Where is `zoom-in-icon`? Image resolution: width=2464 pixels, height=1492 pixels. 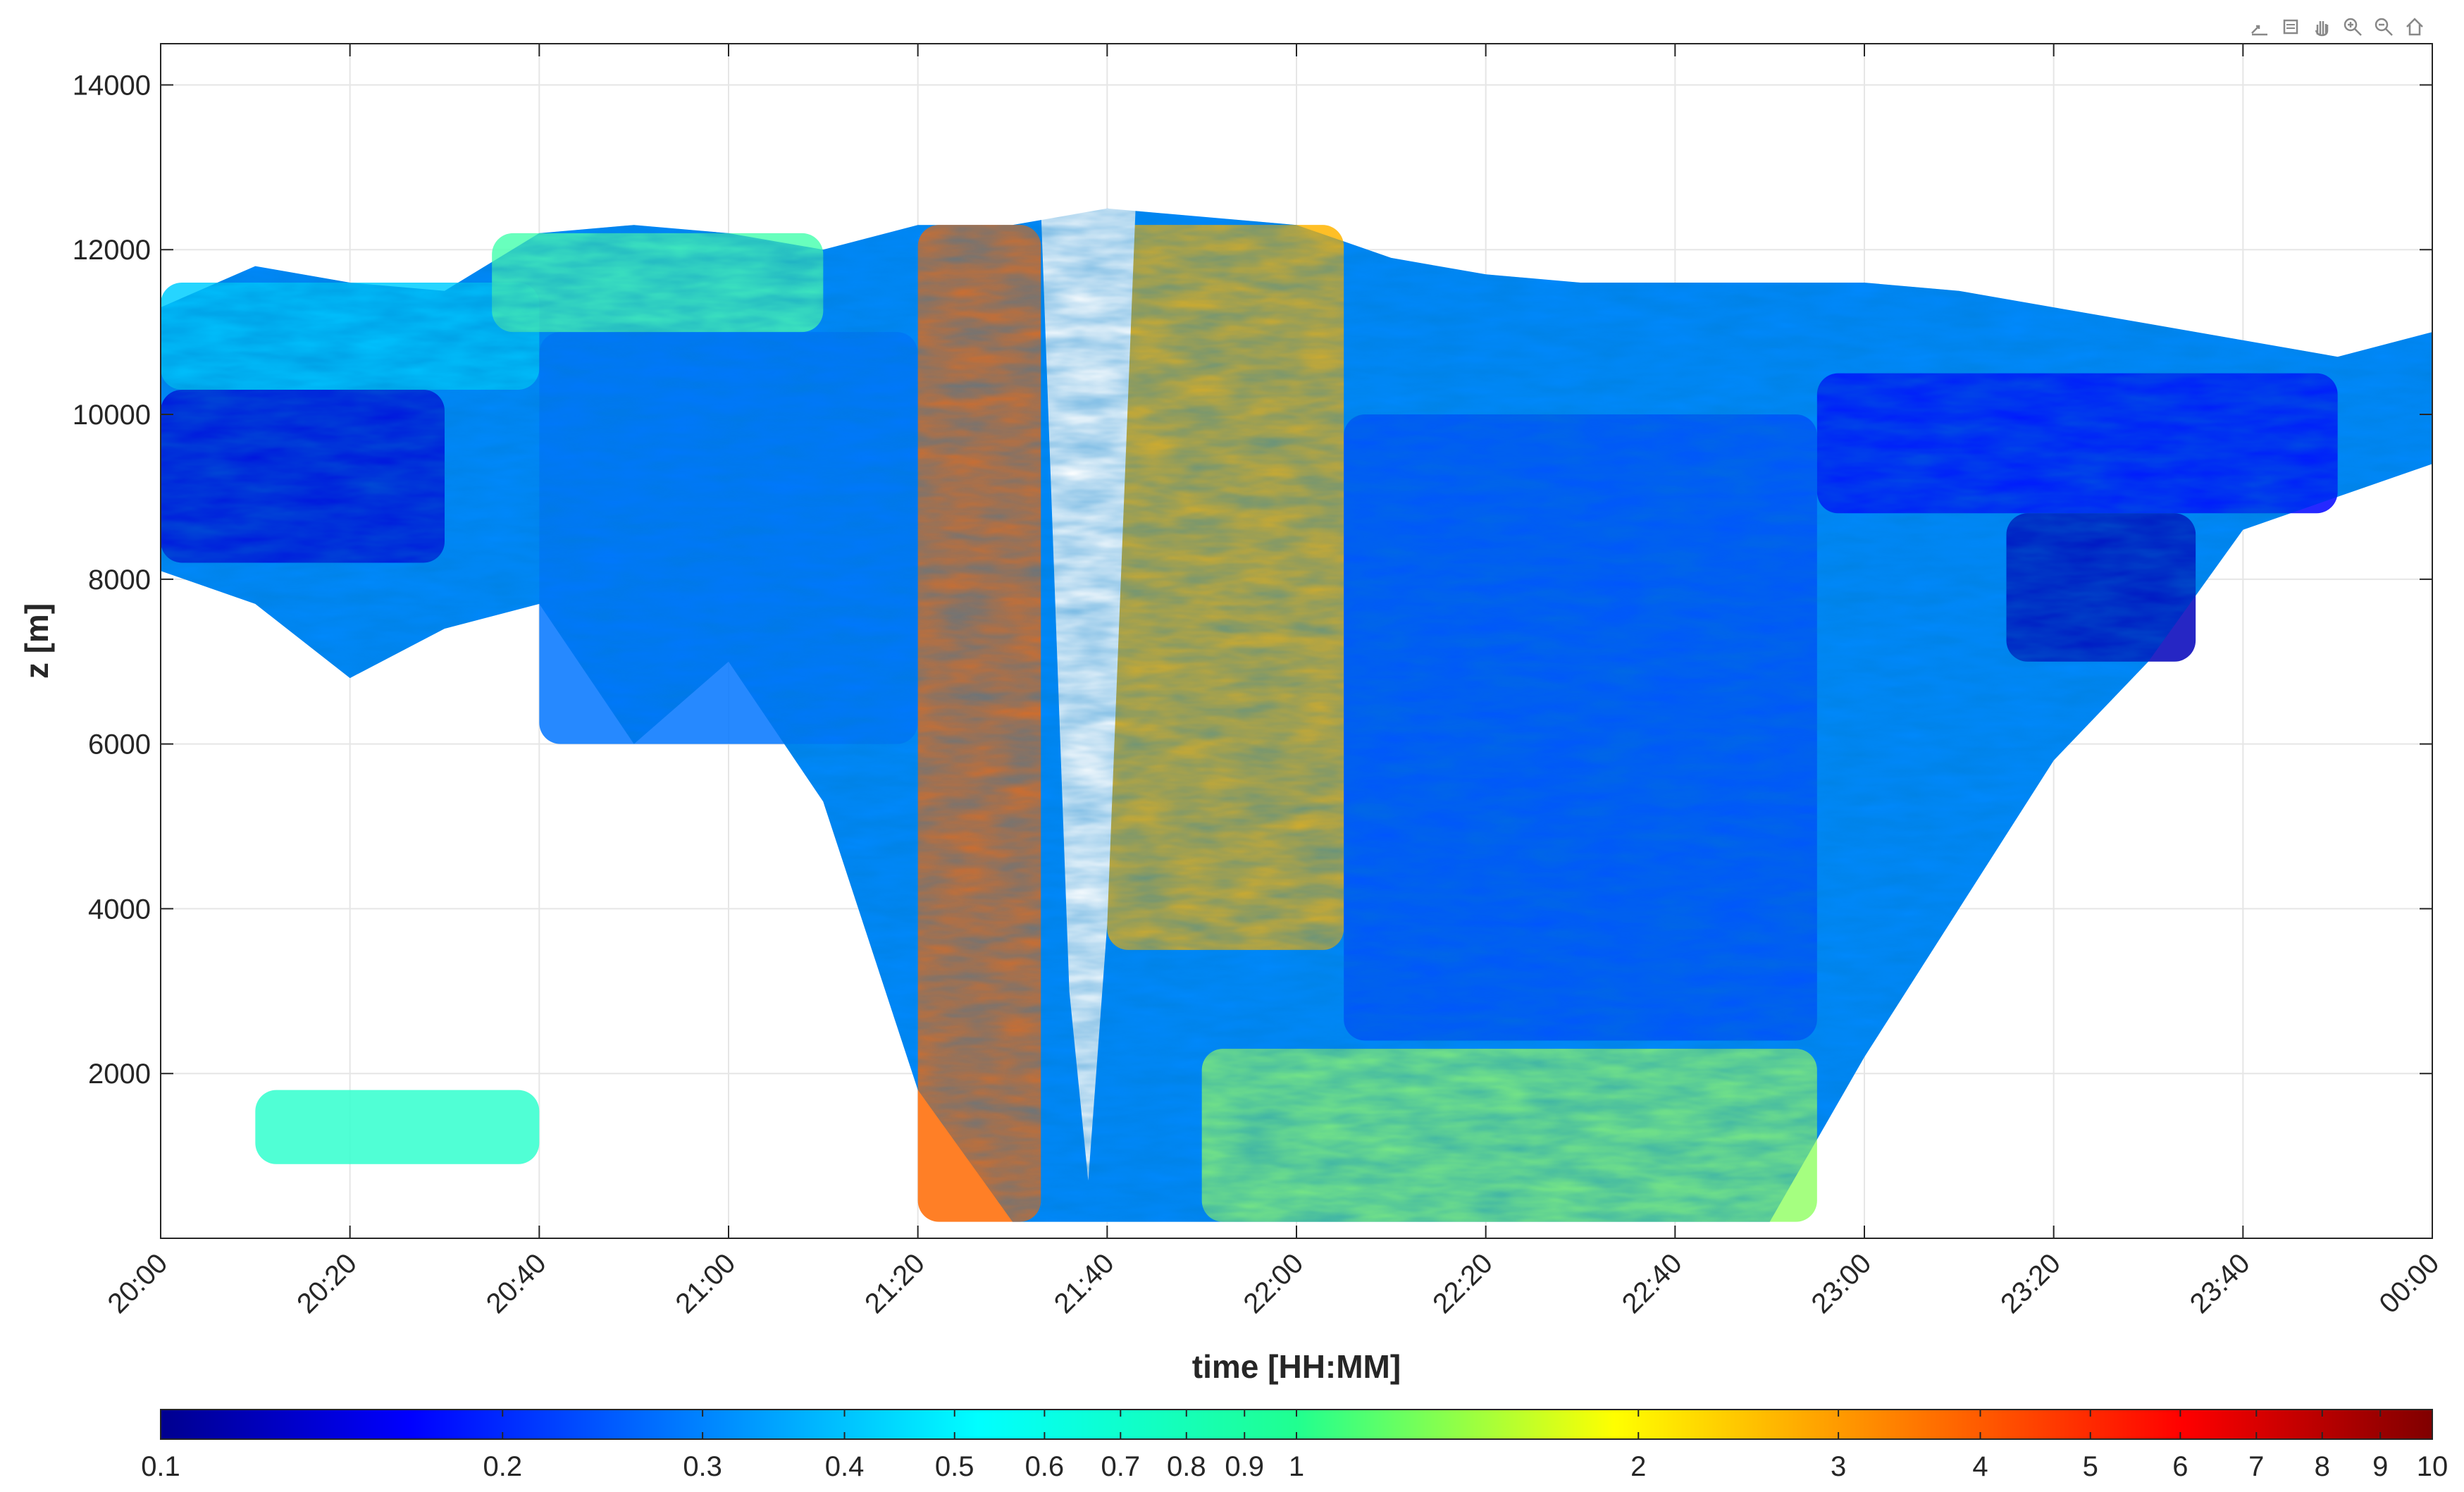 zoom-in-icon is located at coordinates (2353, 27).